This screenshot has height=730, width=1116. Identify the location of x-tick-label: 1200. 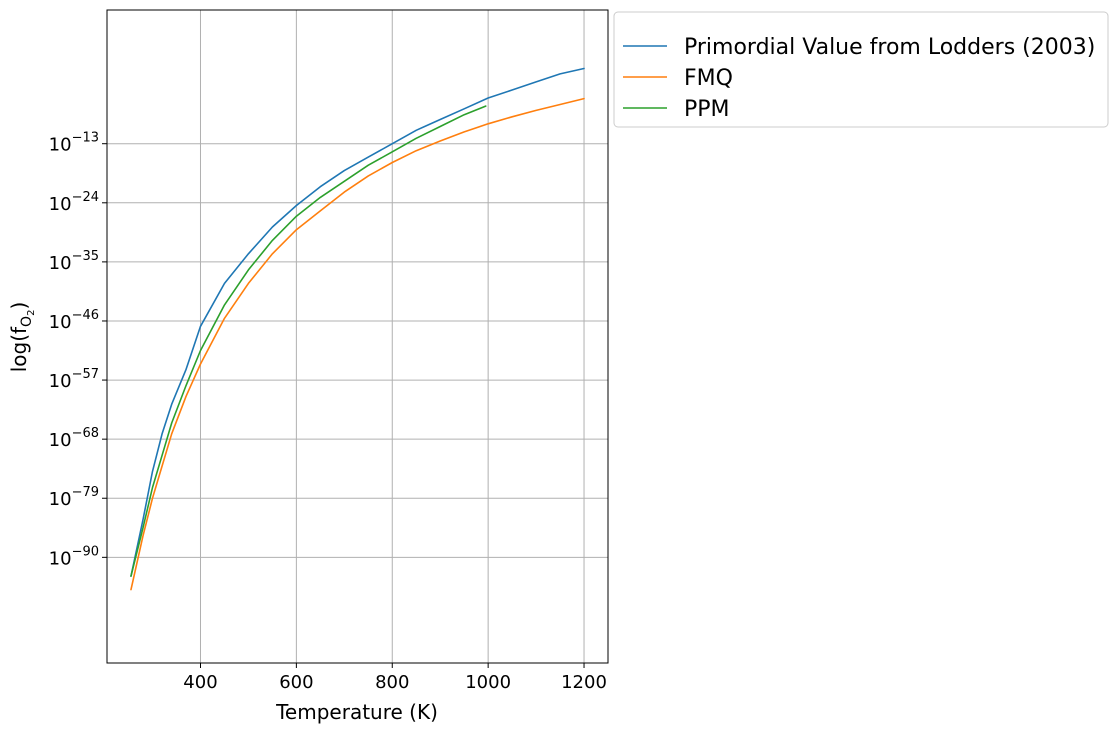
(584, 682).